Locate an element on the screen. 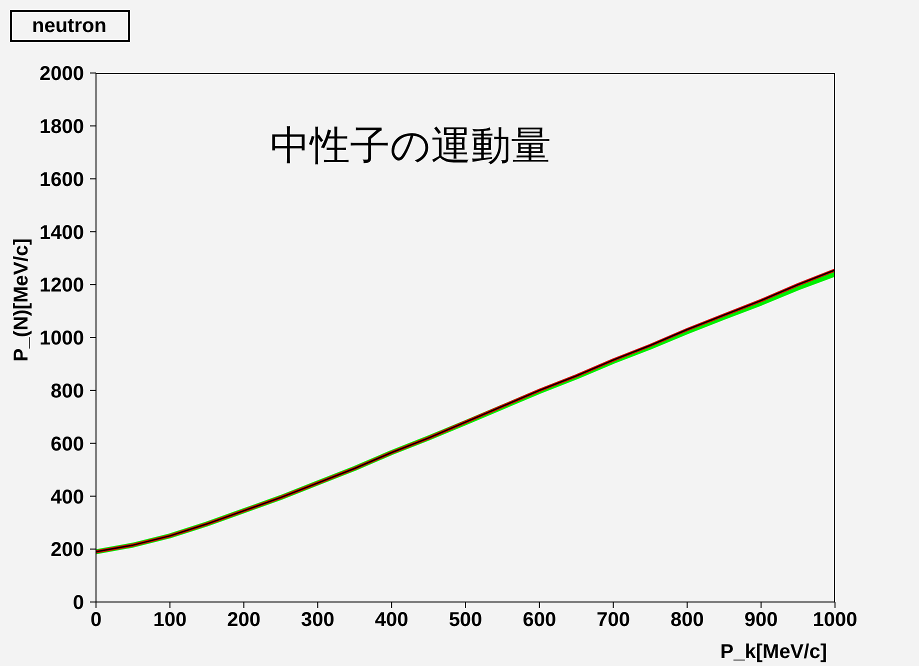  x-tick-label: 500 is located at coordinates (465, 620).